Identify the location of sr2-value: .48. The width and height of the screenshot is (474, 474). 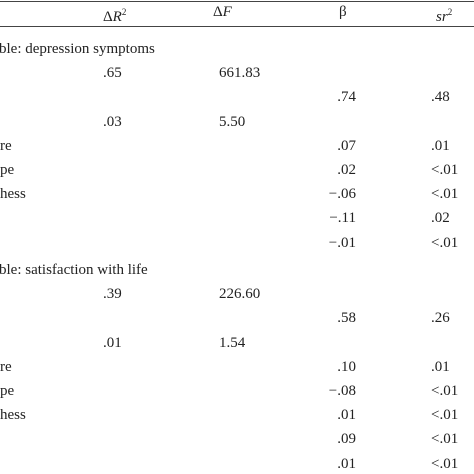
(440, 97).